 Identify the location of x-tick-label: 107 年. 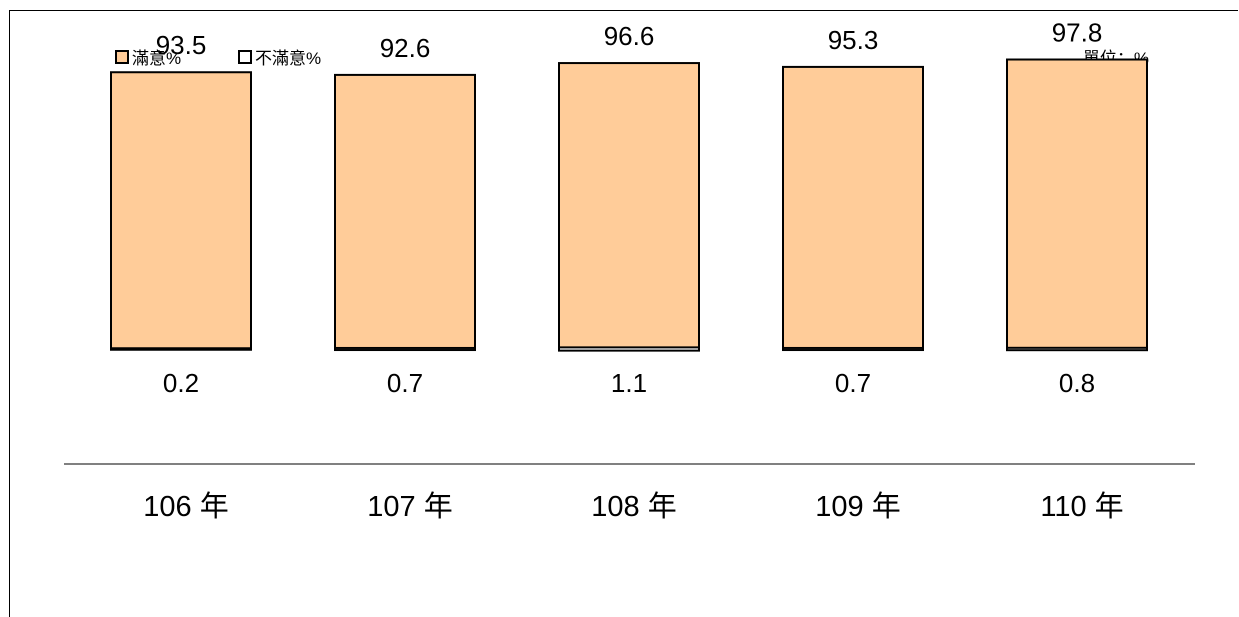
(409, 506).